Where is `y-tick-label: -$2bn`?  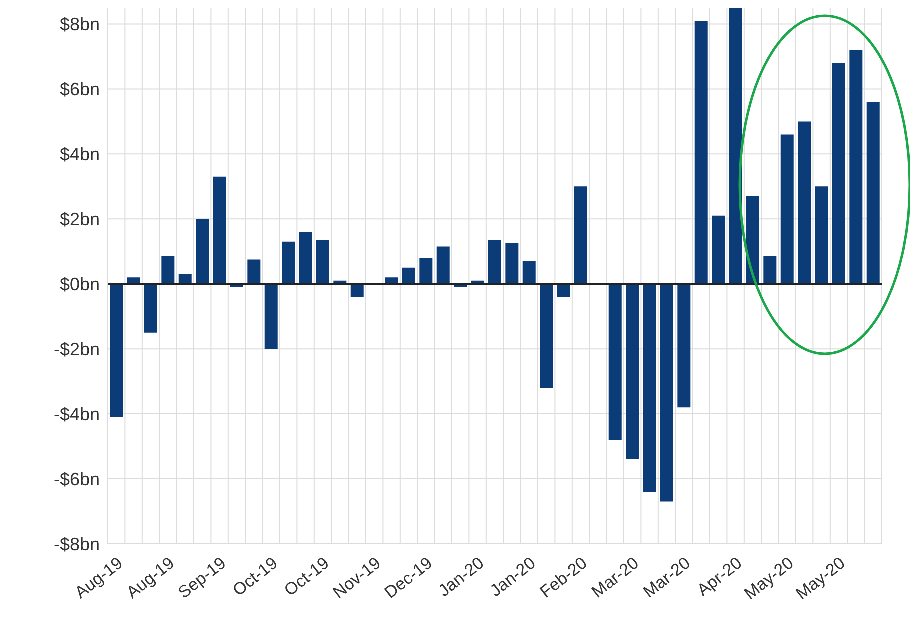
y-tick-label: -$2bn is located at coordinates (77, 349).